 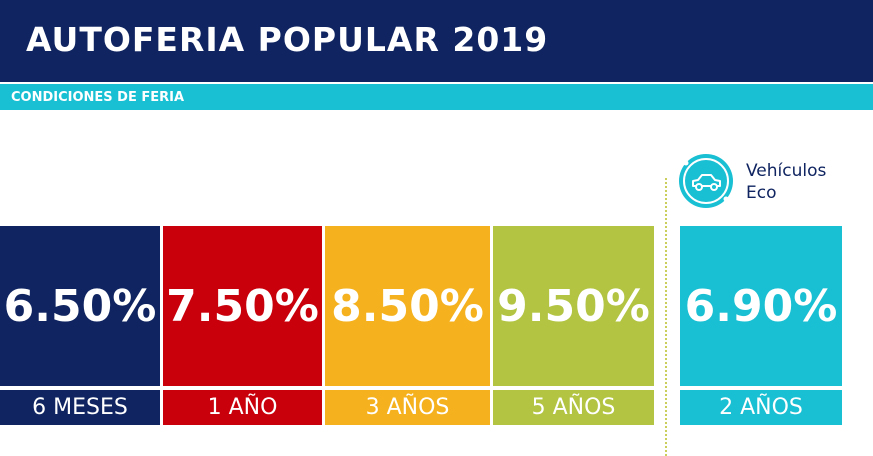 What do you see at coordinates (573, 407) in the screenshot?
I see `rate-term: 5 AÑOS` at bounding box center [573, 407].